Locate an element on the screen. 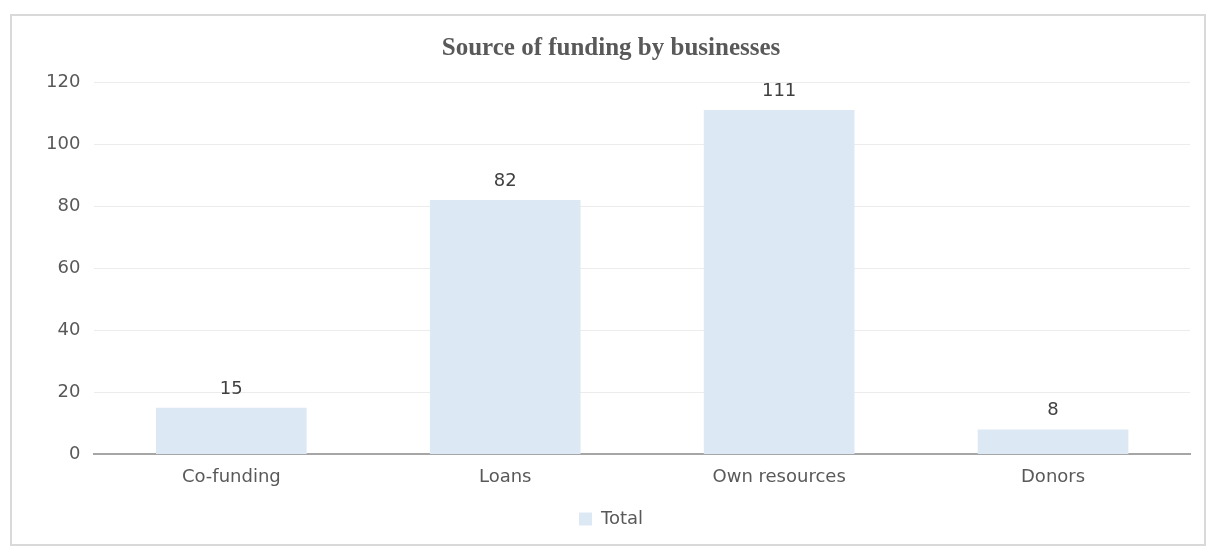 The width and height of the screenshot is (1206, 546). x-tick-label: Donors is located at coordinates (1053, 475).